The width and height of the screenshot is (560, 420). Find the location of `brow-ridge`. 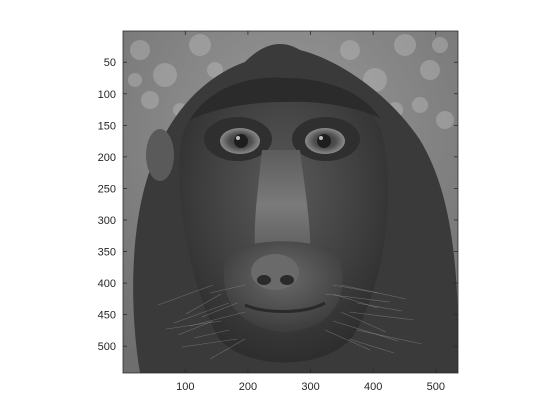

brow-ridge is located at coordinates (285, 98).